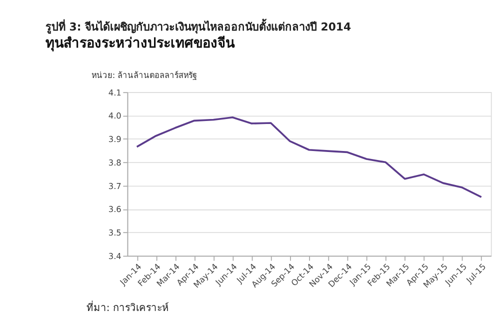 Image resolution: width=500 pixels, height=327 pixels. I want to click on y-tick-label: 3.8, so click(115, 162).